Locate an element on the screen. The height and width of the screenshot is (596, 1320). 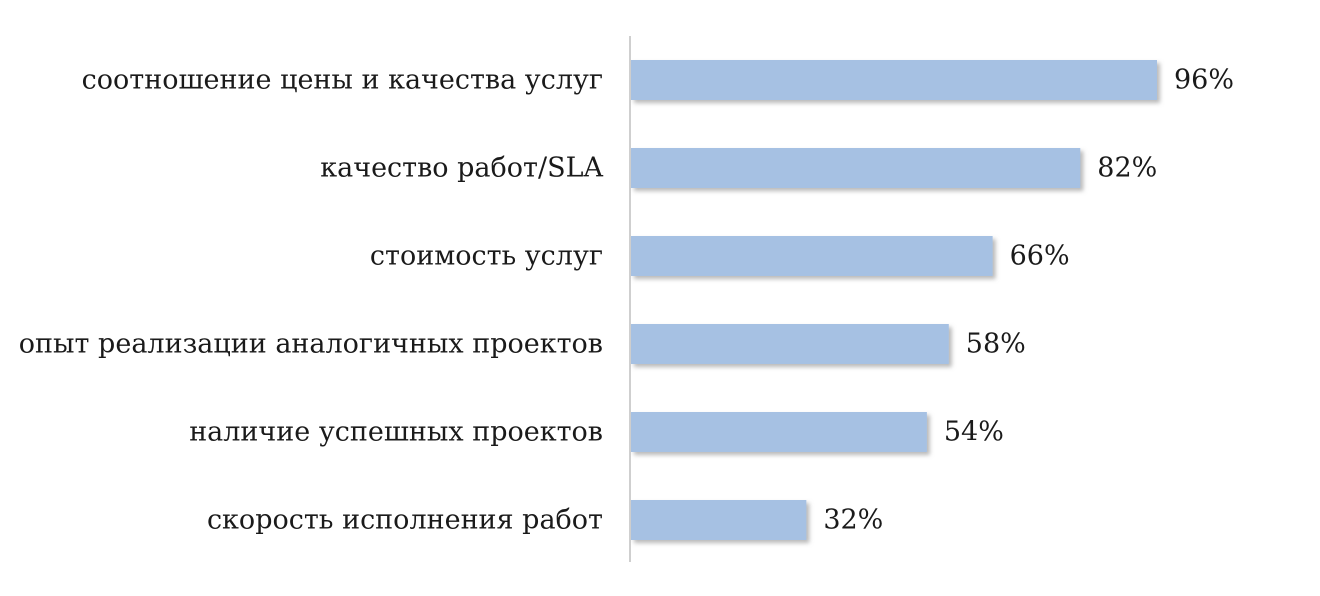
category-label-4: опыт реализации аналогичных проектов is located at coordinates (311, 344).